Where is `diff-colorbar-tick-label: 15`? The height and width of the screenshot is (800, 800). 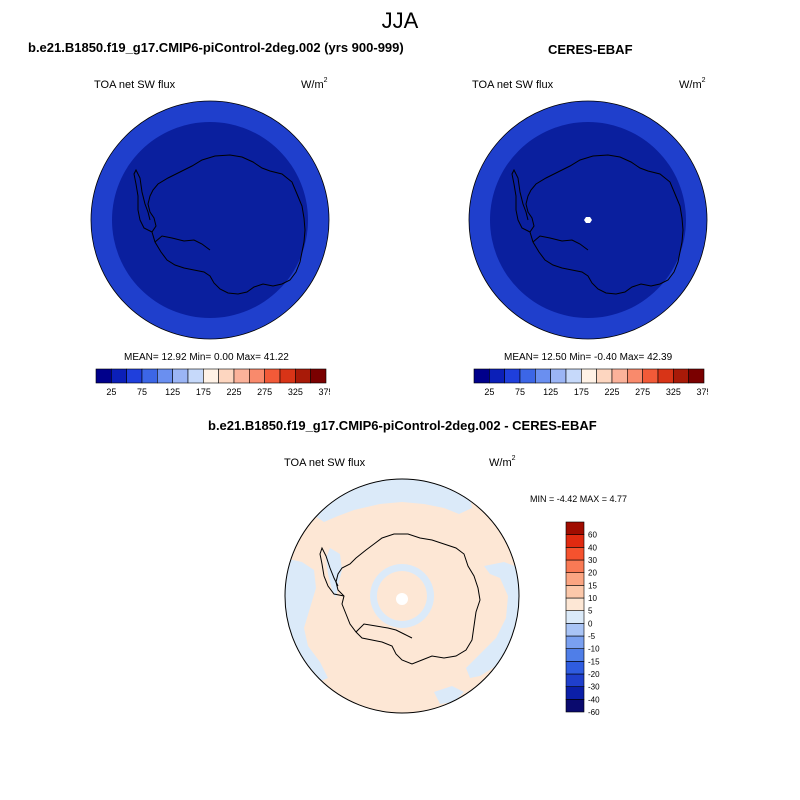
diff-colorbar-tick-label: 15 is located at coordinates (592, 585).